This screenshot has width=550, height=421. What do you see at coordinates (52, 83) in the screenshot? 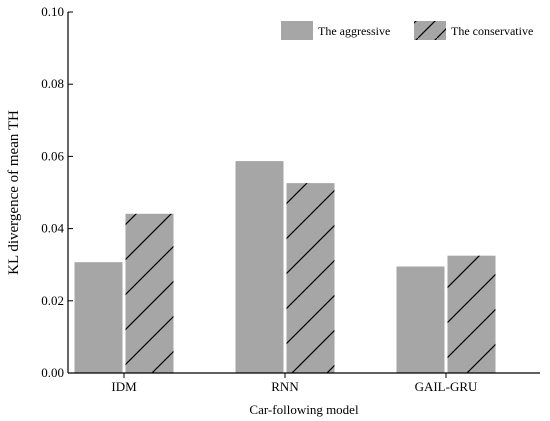
I see `y-tick-label: 0.08` at bounding box center [52, 83].